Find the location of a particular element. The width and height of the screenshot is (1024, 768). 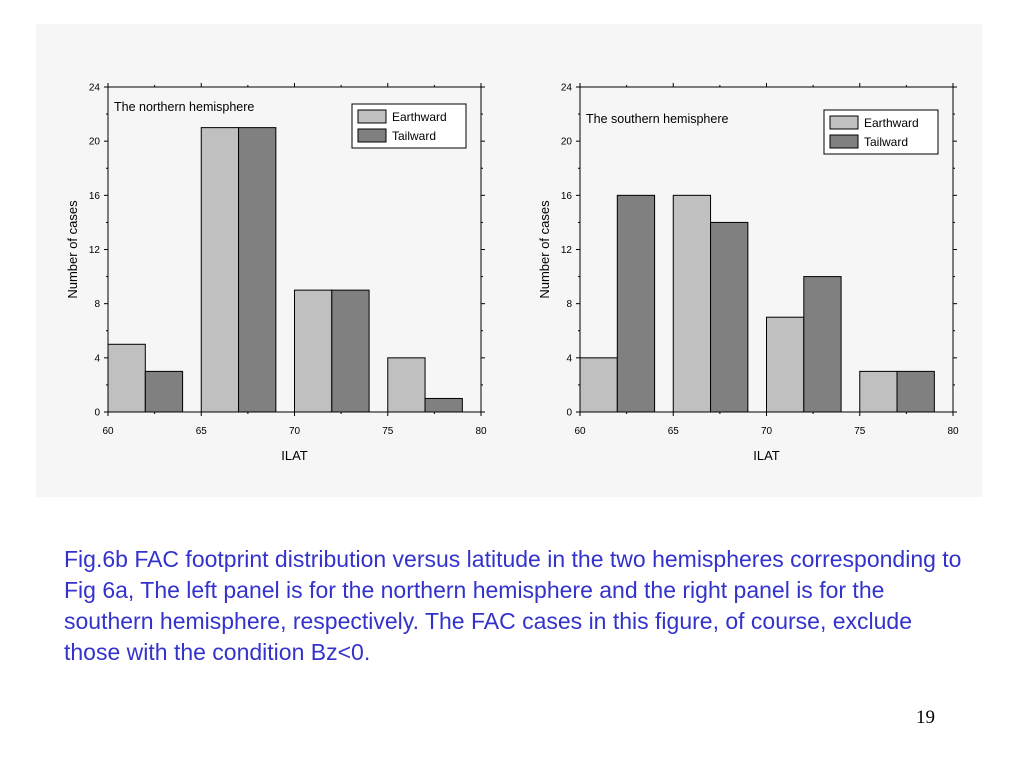

north-legend-swatch-tailward is located at coordinates (372, 135).